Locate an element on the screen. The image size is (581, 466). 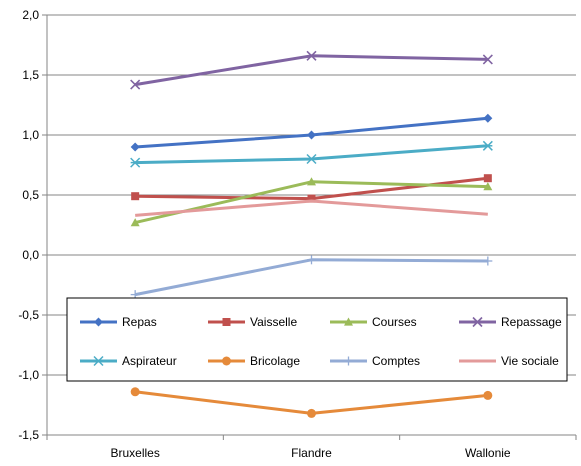
series-courses is located at coordinates (311, 202).